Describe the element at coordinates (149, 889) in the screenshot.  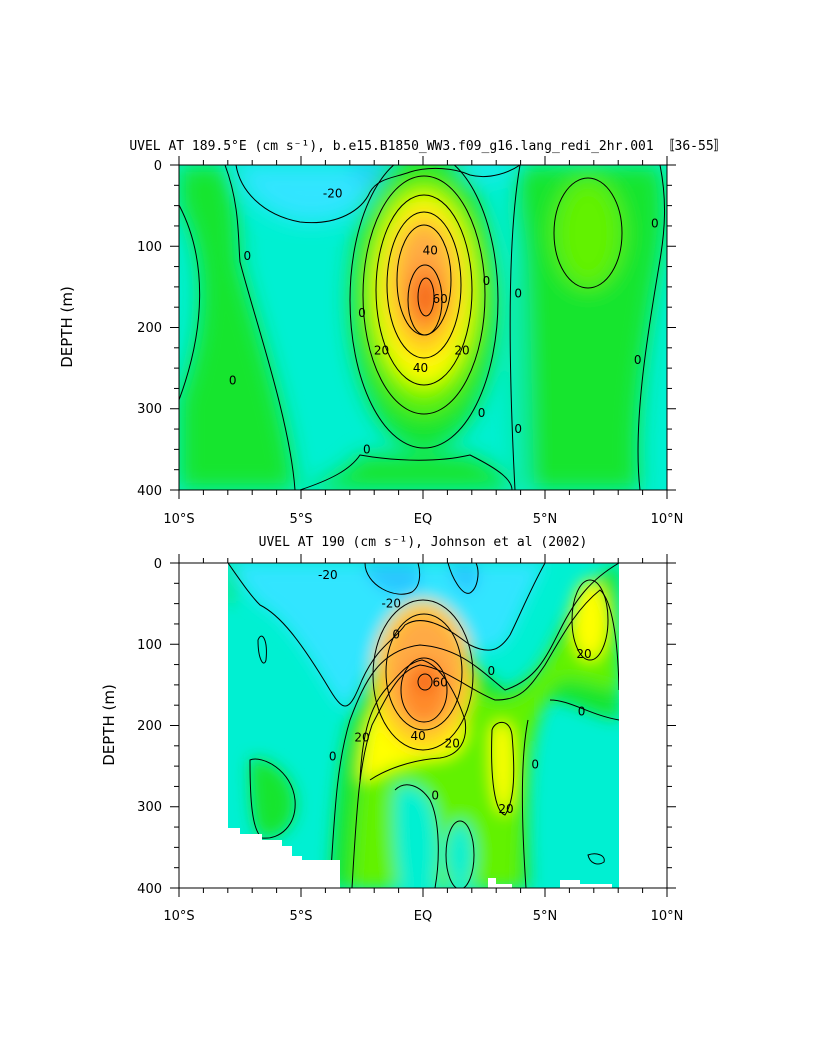
I see `bottom-y-tick-label: 400` at that location.